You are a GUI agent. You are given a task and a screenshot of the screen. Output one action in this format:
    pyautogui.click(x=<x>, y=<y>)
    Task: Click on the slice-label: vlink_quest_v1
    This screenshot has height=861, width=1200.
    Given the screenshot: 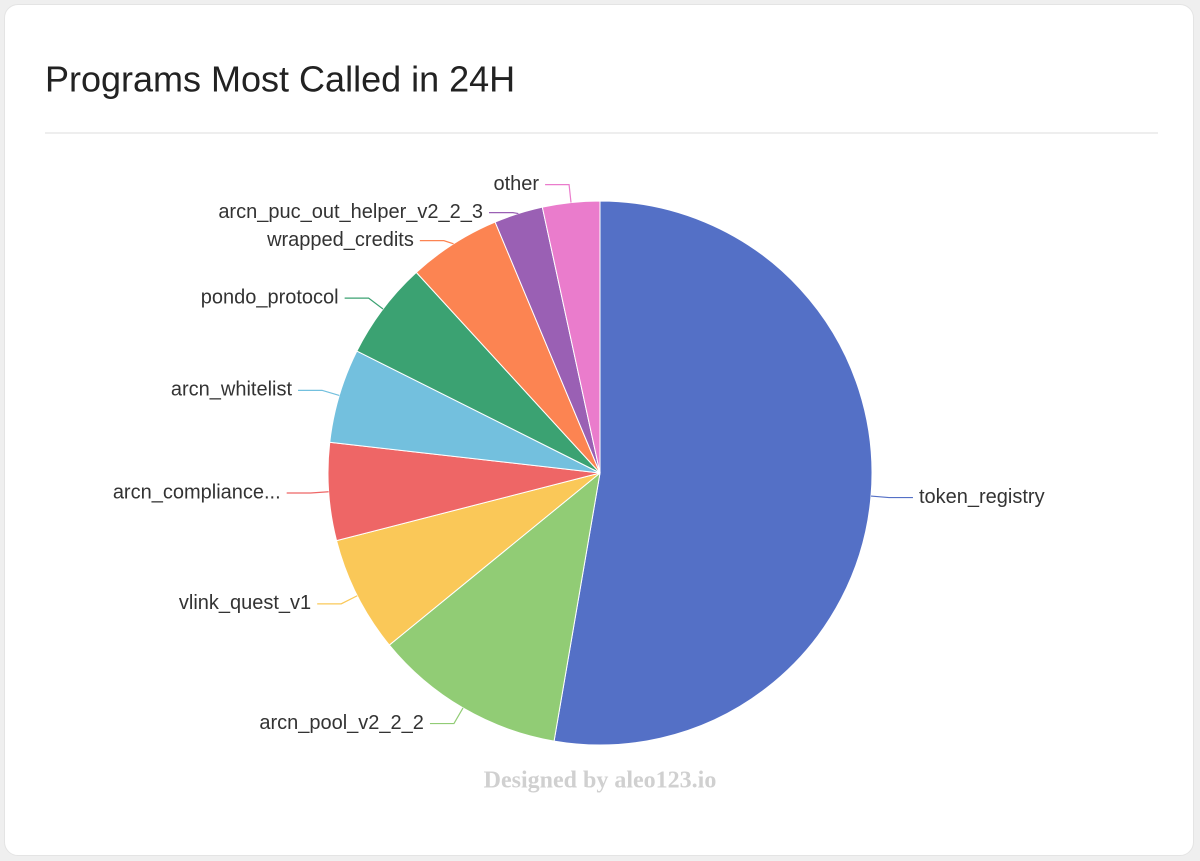 What is the action you would take?
    pyautogui.click(x=245, y=603)
    